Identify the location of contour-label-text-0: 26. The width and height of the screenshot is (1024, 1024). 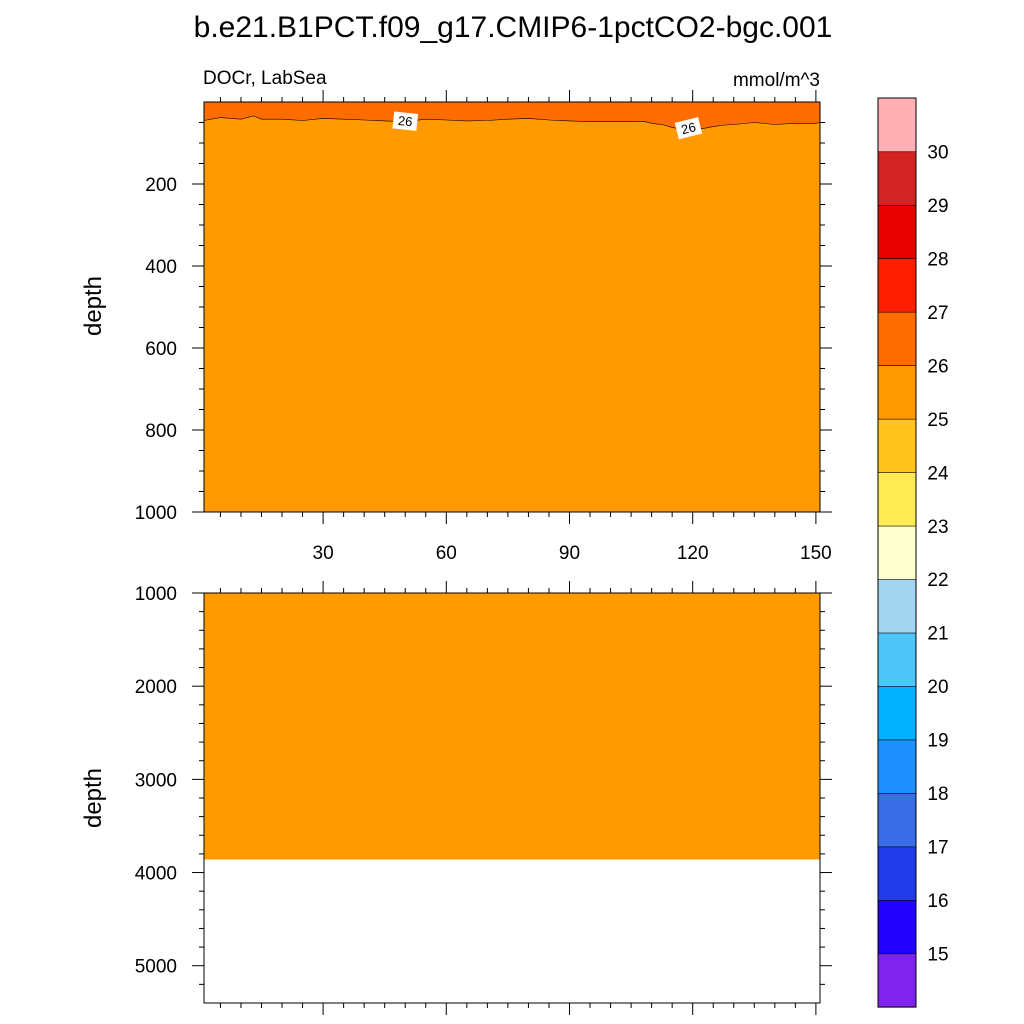
(405, 121).